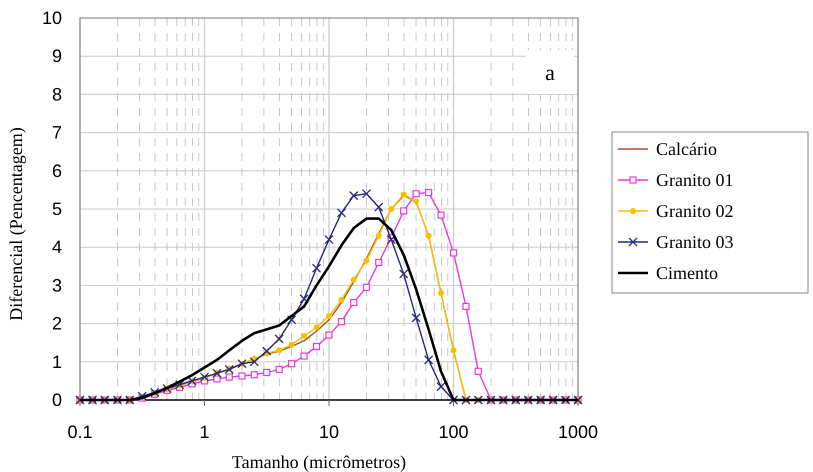 The width and height of the screenshot is (813, 472). What do you see at coordinates (578, 432) in the screenshot?
I see `x-tick-label: 1000` at bounding box center [578, 432].